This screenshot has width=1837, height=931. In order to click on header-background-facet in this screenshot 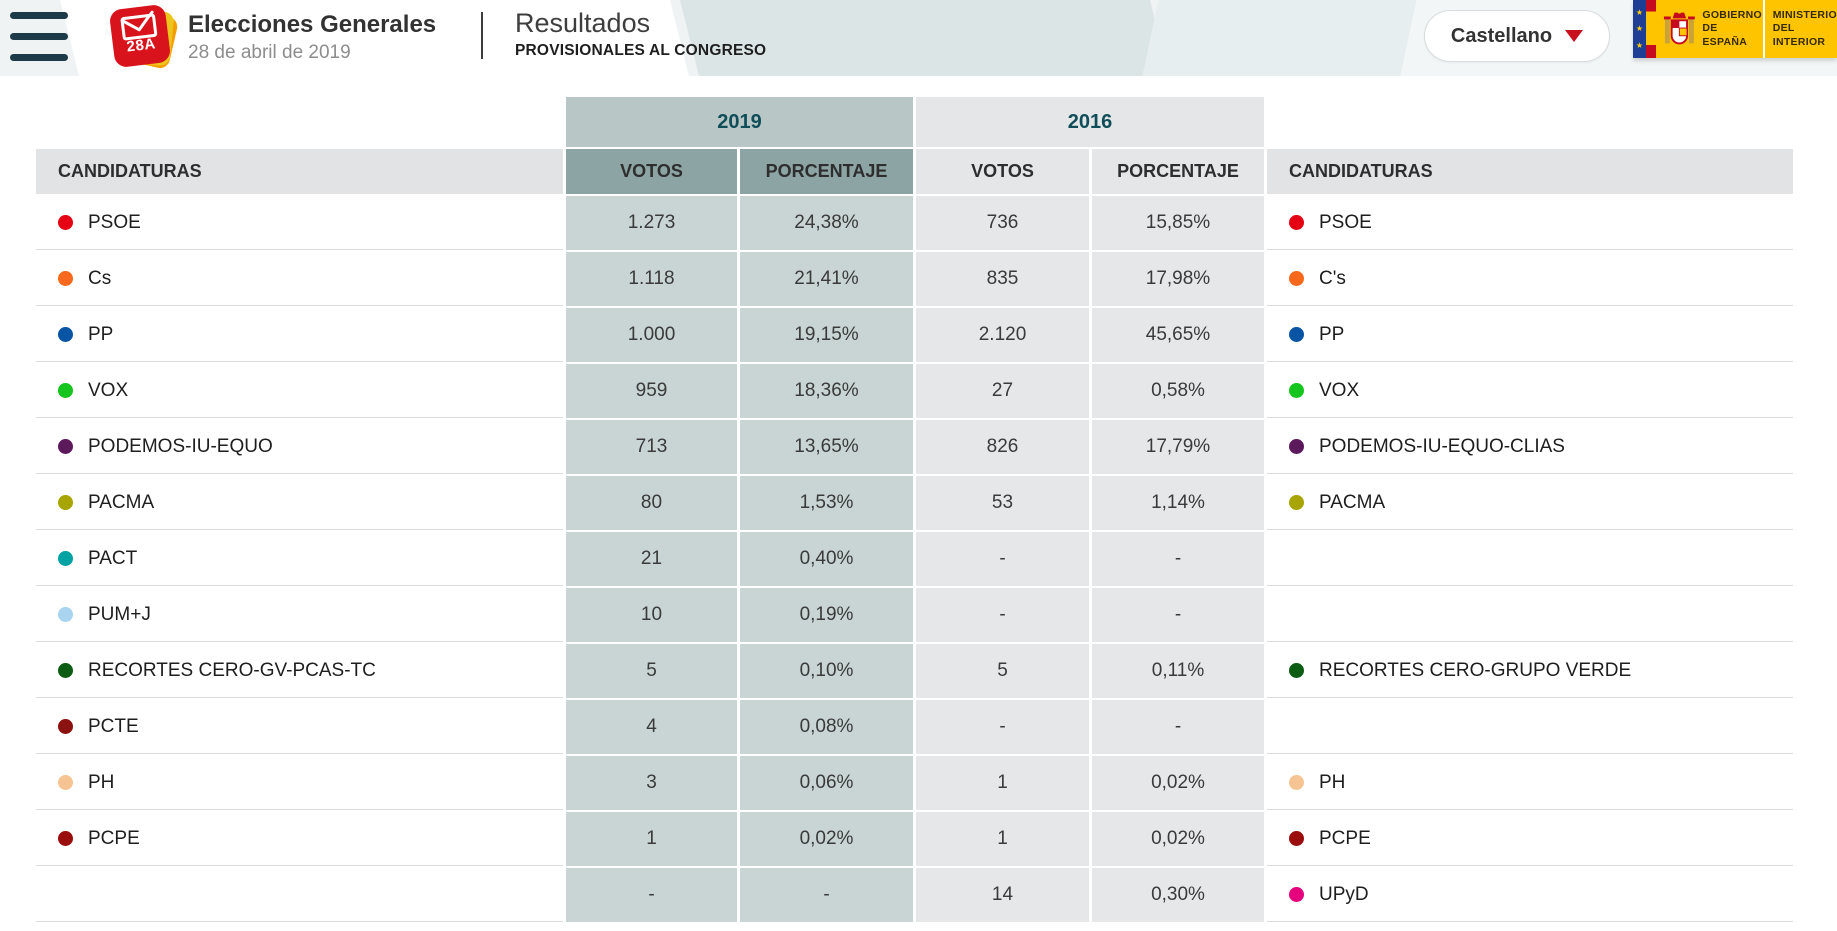, I will do `click(1285, 38)`.